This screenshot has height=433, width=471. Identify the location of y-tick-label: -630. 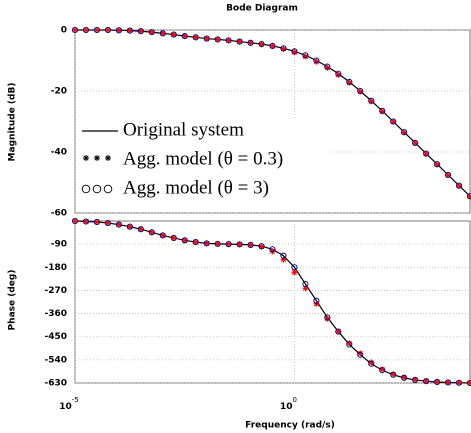
(55, 384).